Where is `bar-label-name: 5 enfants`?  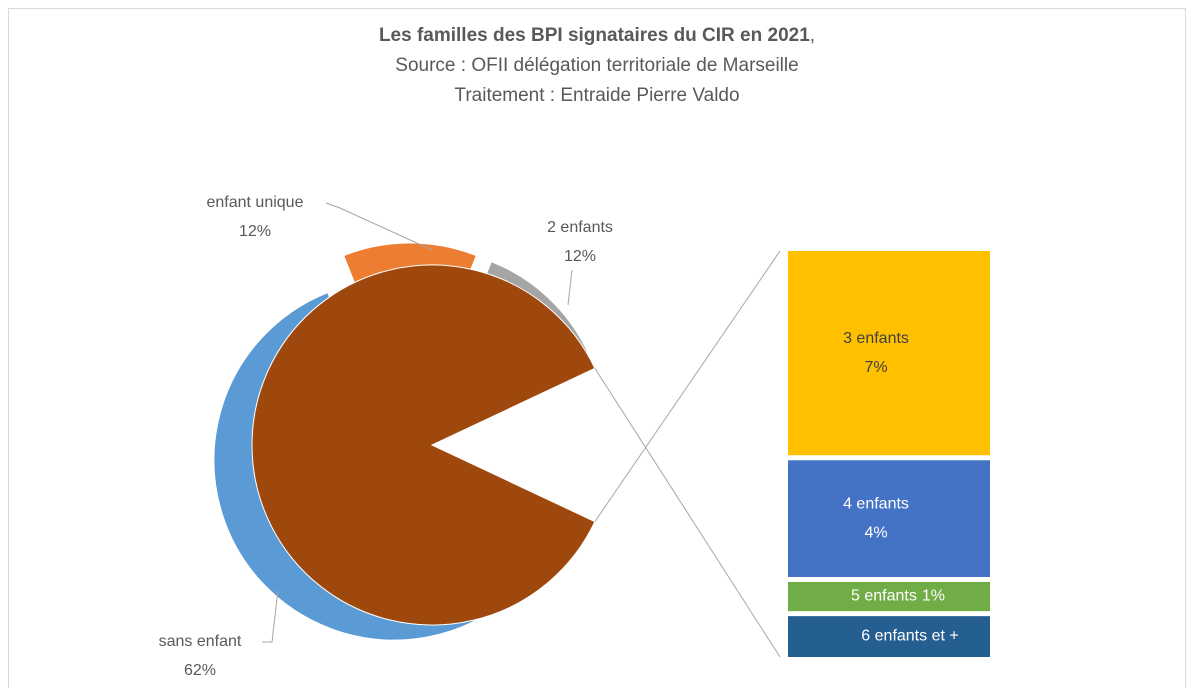 bar-label-name: 5 enfants is located at coordinates (884, 596).